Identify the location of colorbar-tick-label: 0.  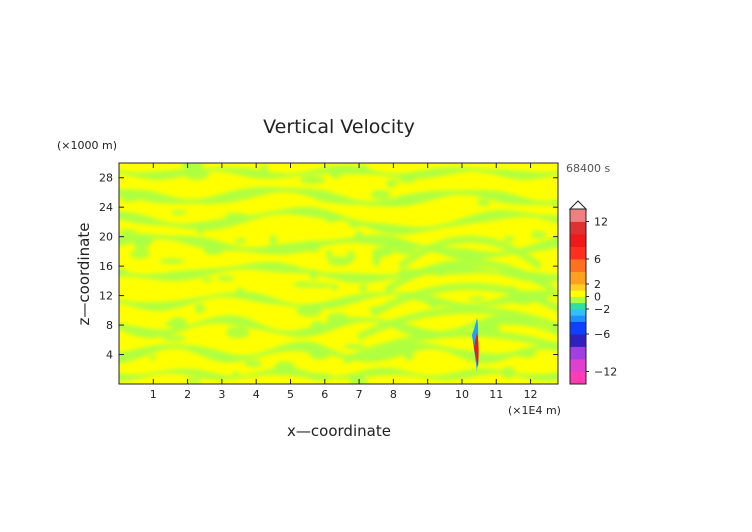
(597, 297).